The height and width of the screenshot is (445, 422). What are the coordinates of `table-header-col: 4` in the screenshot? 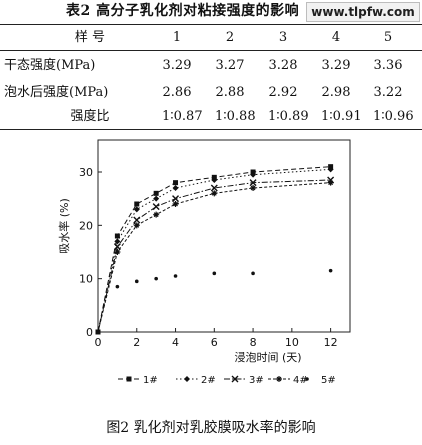 It's located at (336, 37).